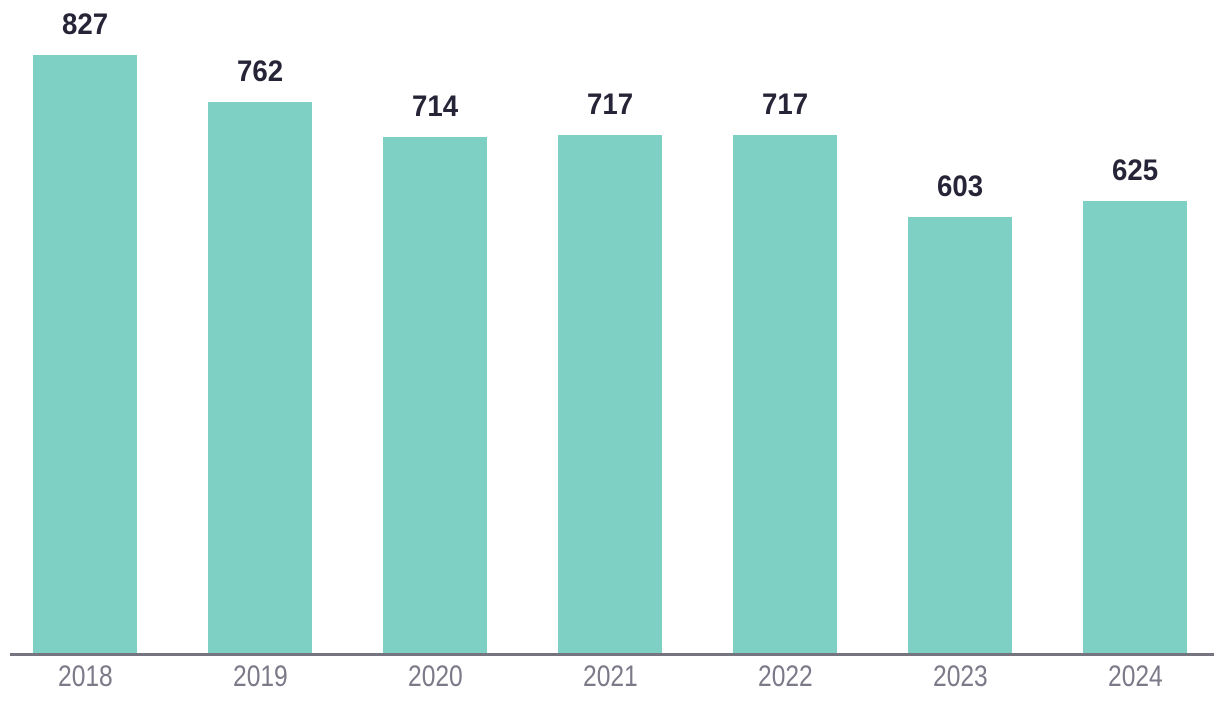  I want to click on x-axis-tick-label-text: 2024, so click(1135, 676).